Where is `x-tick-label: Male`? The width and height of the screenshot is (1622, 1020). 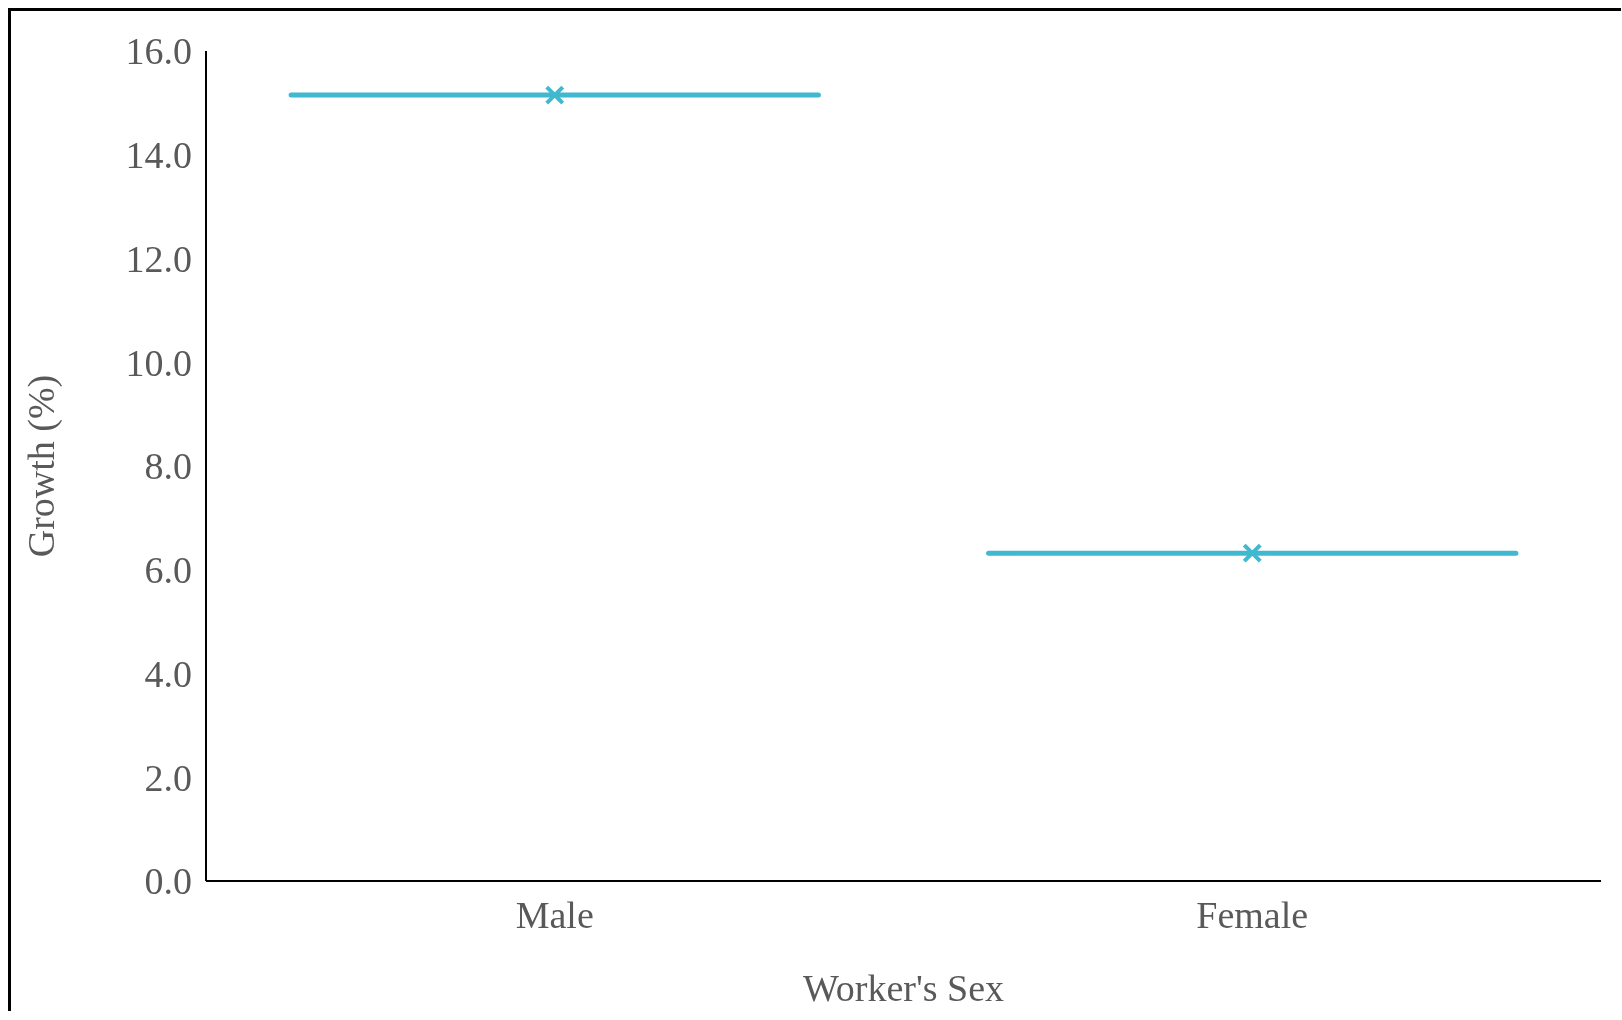
x-tick-label: Male is located at coordinates (554, 914).